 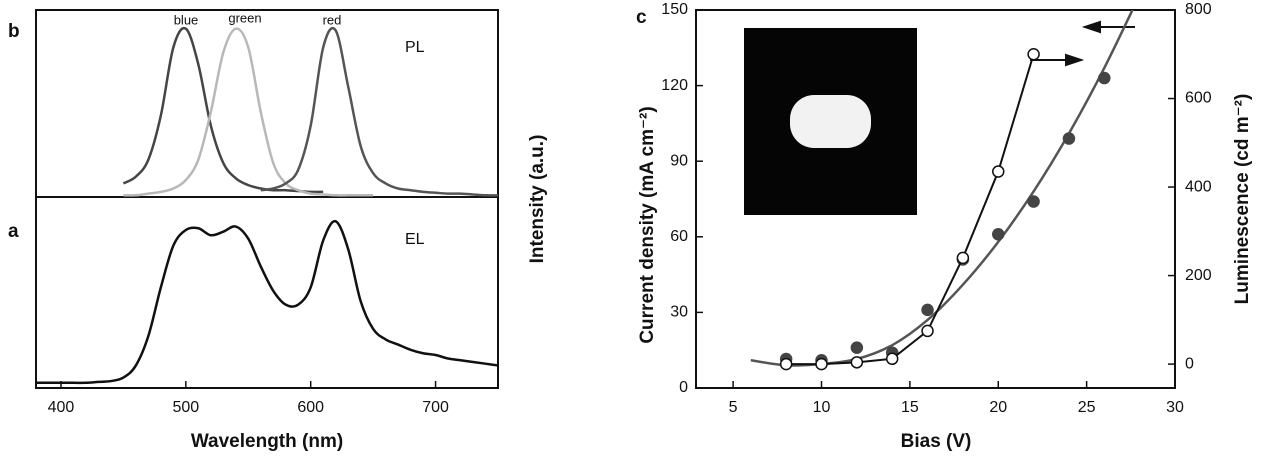 What do you see at coordinates (1198, 9) in the screenshot?
I see `y2-tick-label: 800` at bounding box center [1198, 9].